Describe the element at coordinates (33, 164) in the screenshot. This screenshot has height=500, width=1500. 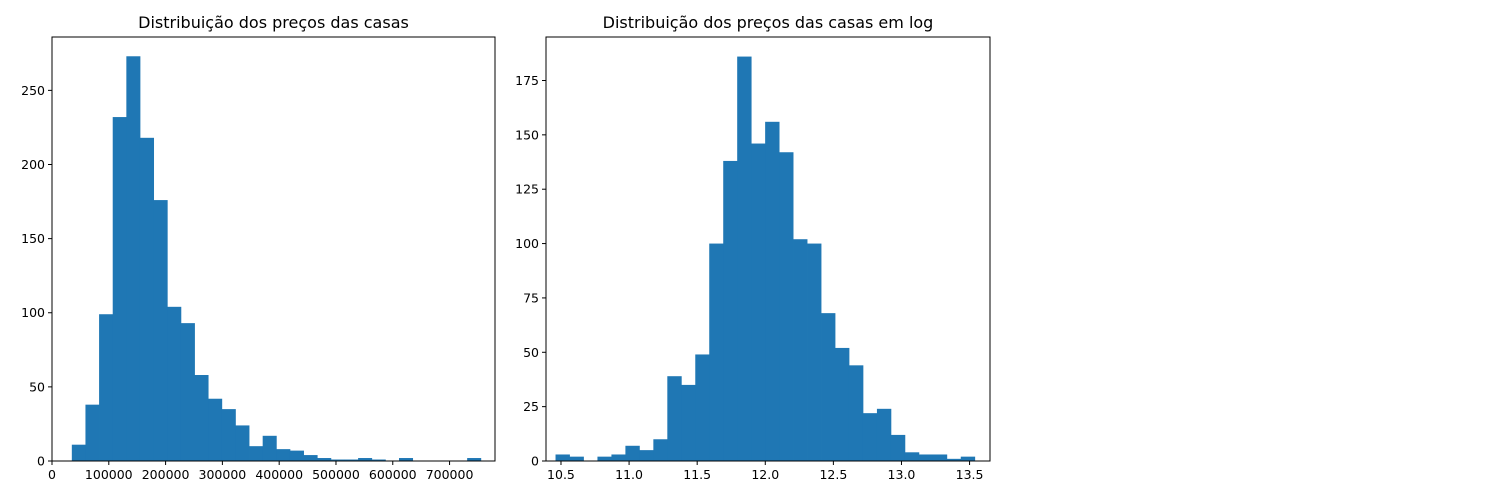
I see `y-tick-label: 200` at that location.